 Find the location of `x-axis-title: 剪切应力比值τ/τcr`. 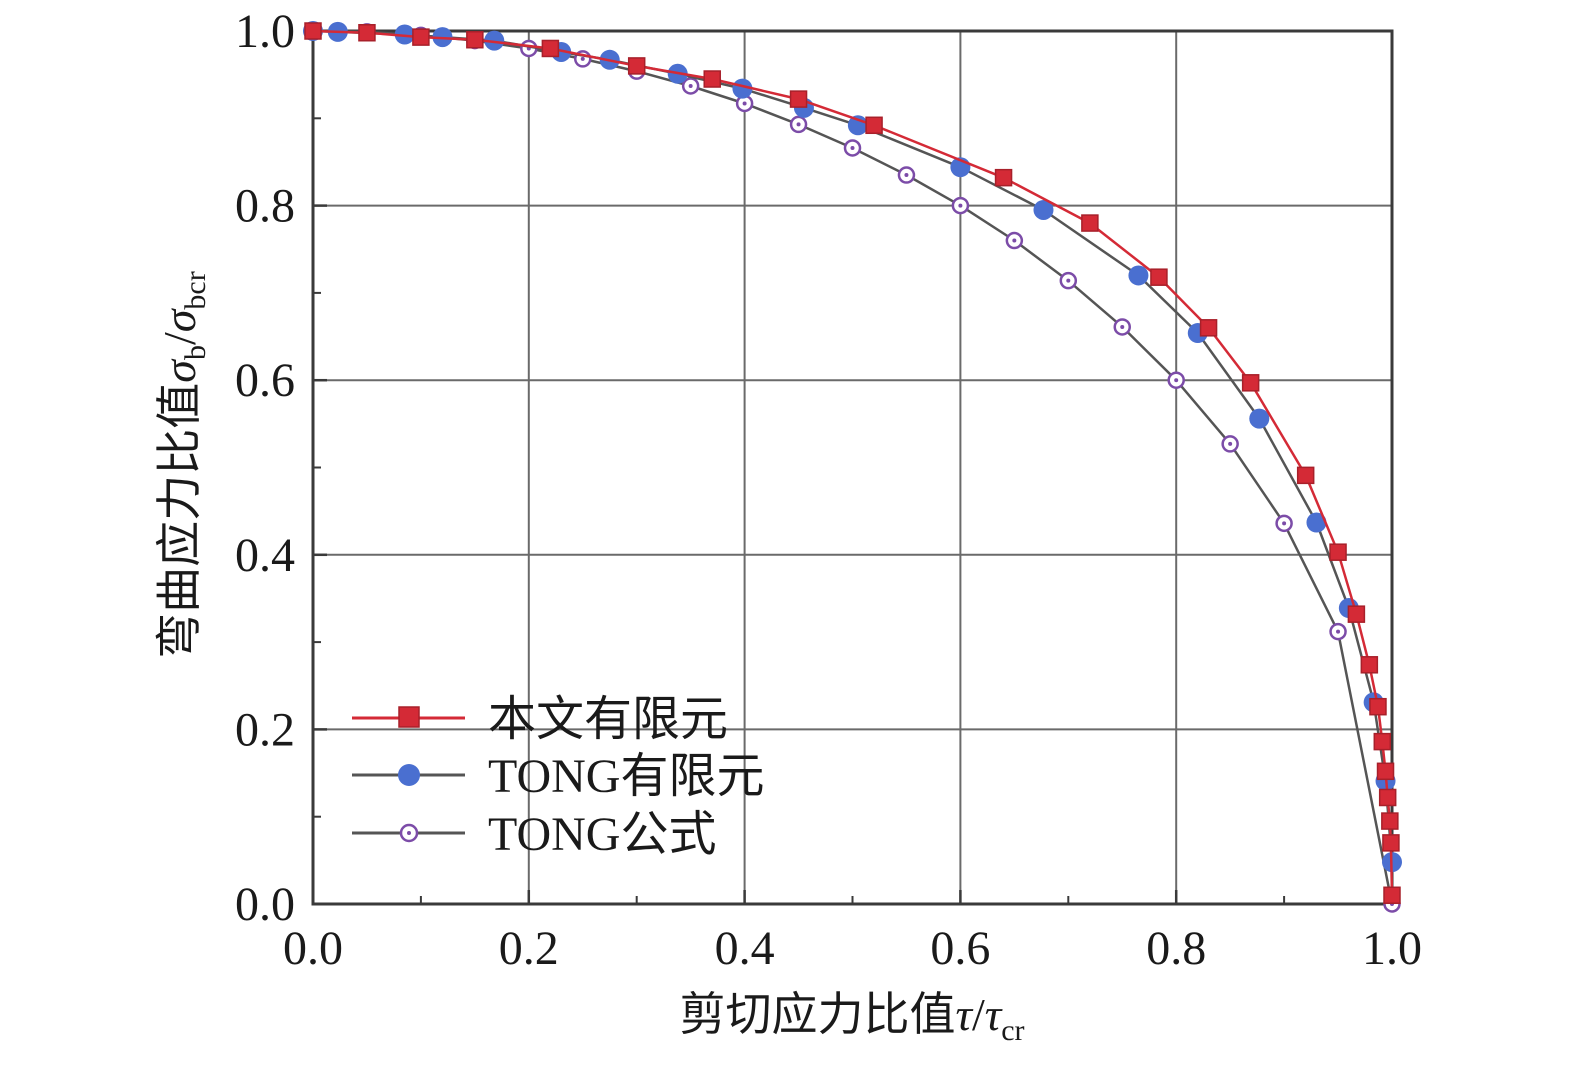

x-axis-title: 剪切应力比值τ/τcr is located at coordinates (851, 1018).